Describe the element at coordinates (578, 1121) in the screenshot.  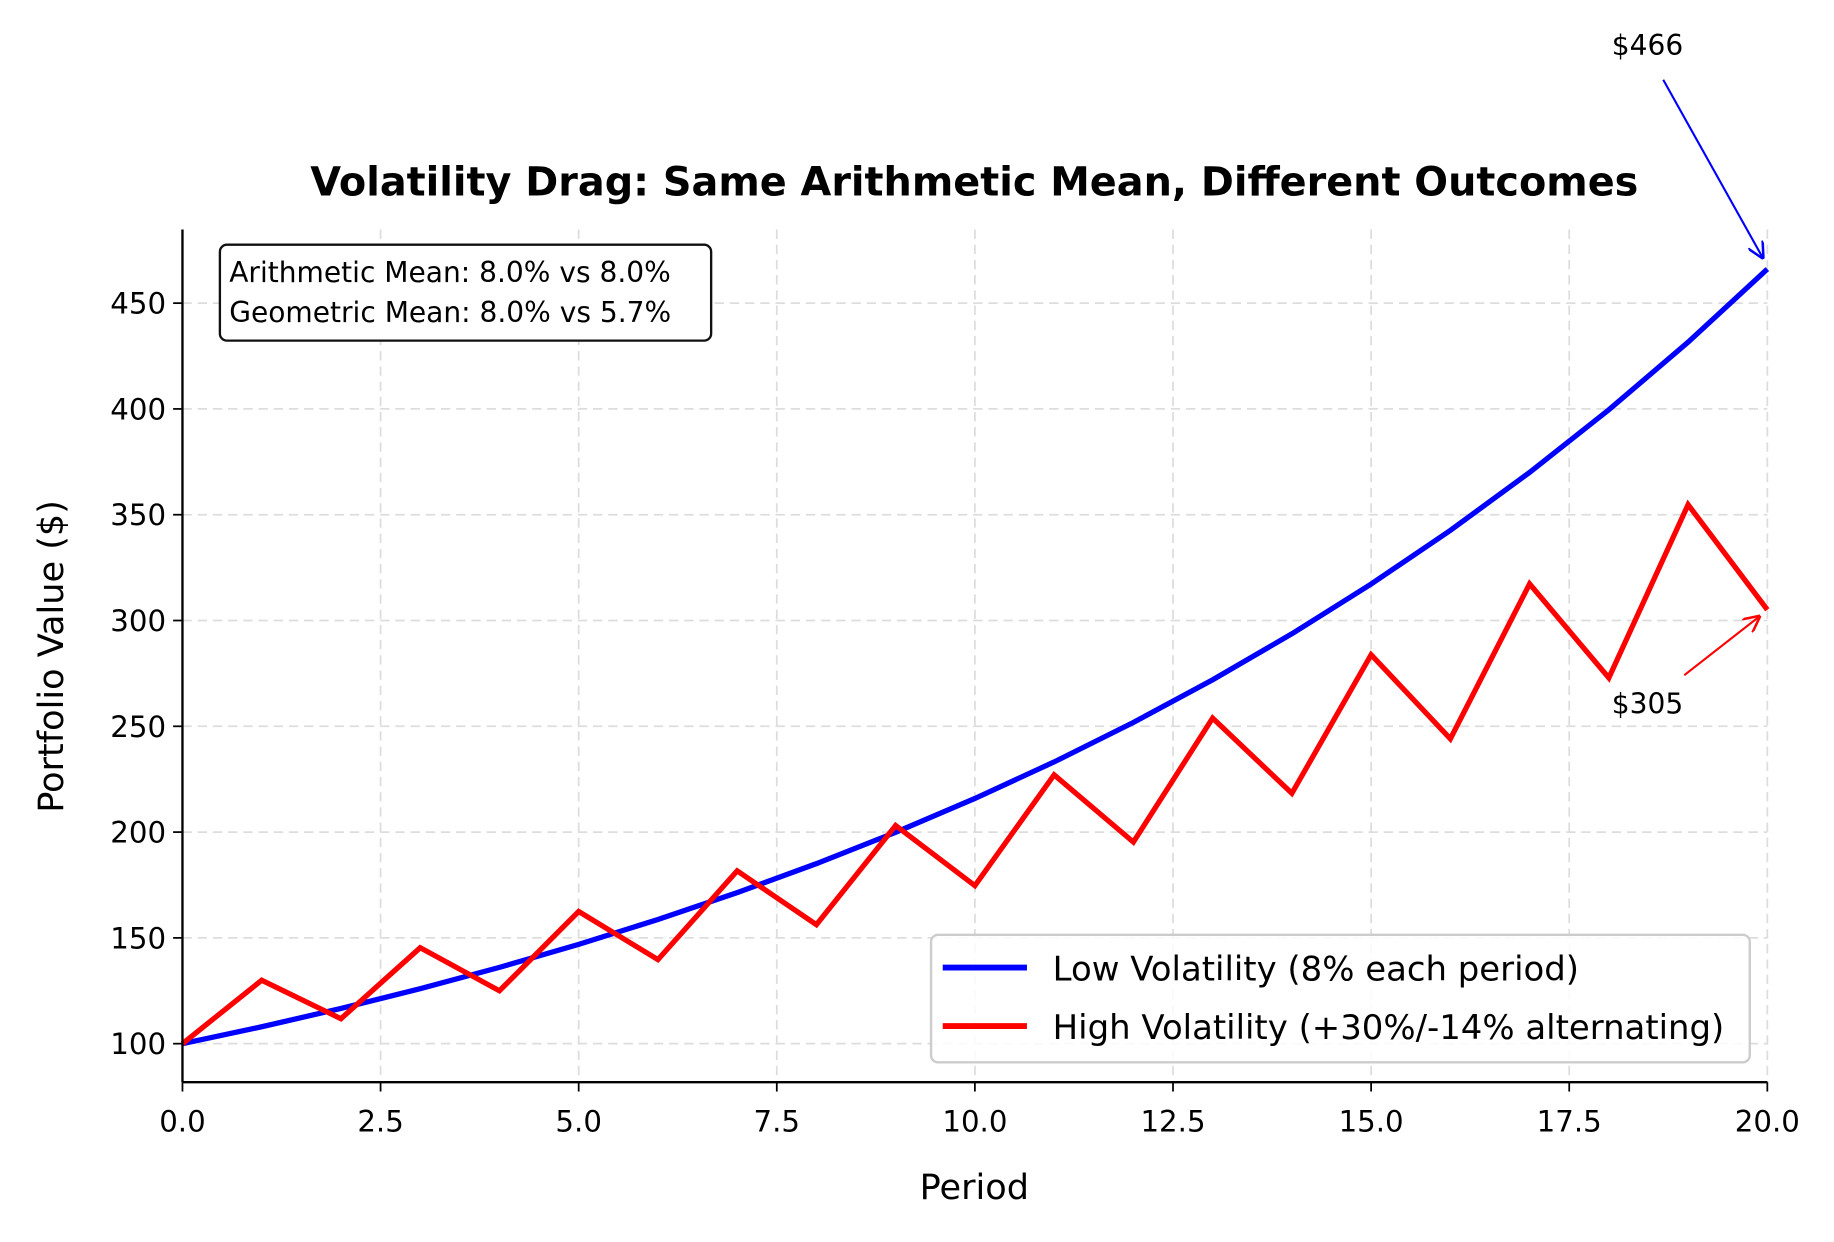
I see `x-tick-label: 5.0` at that location.